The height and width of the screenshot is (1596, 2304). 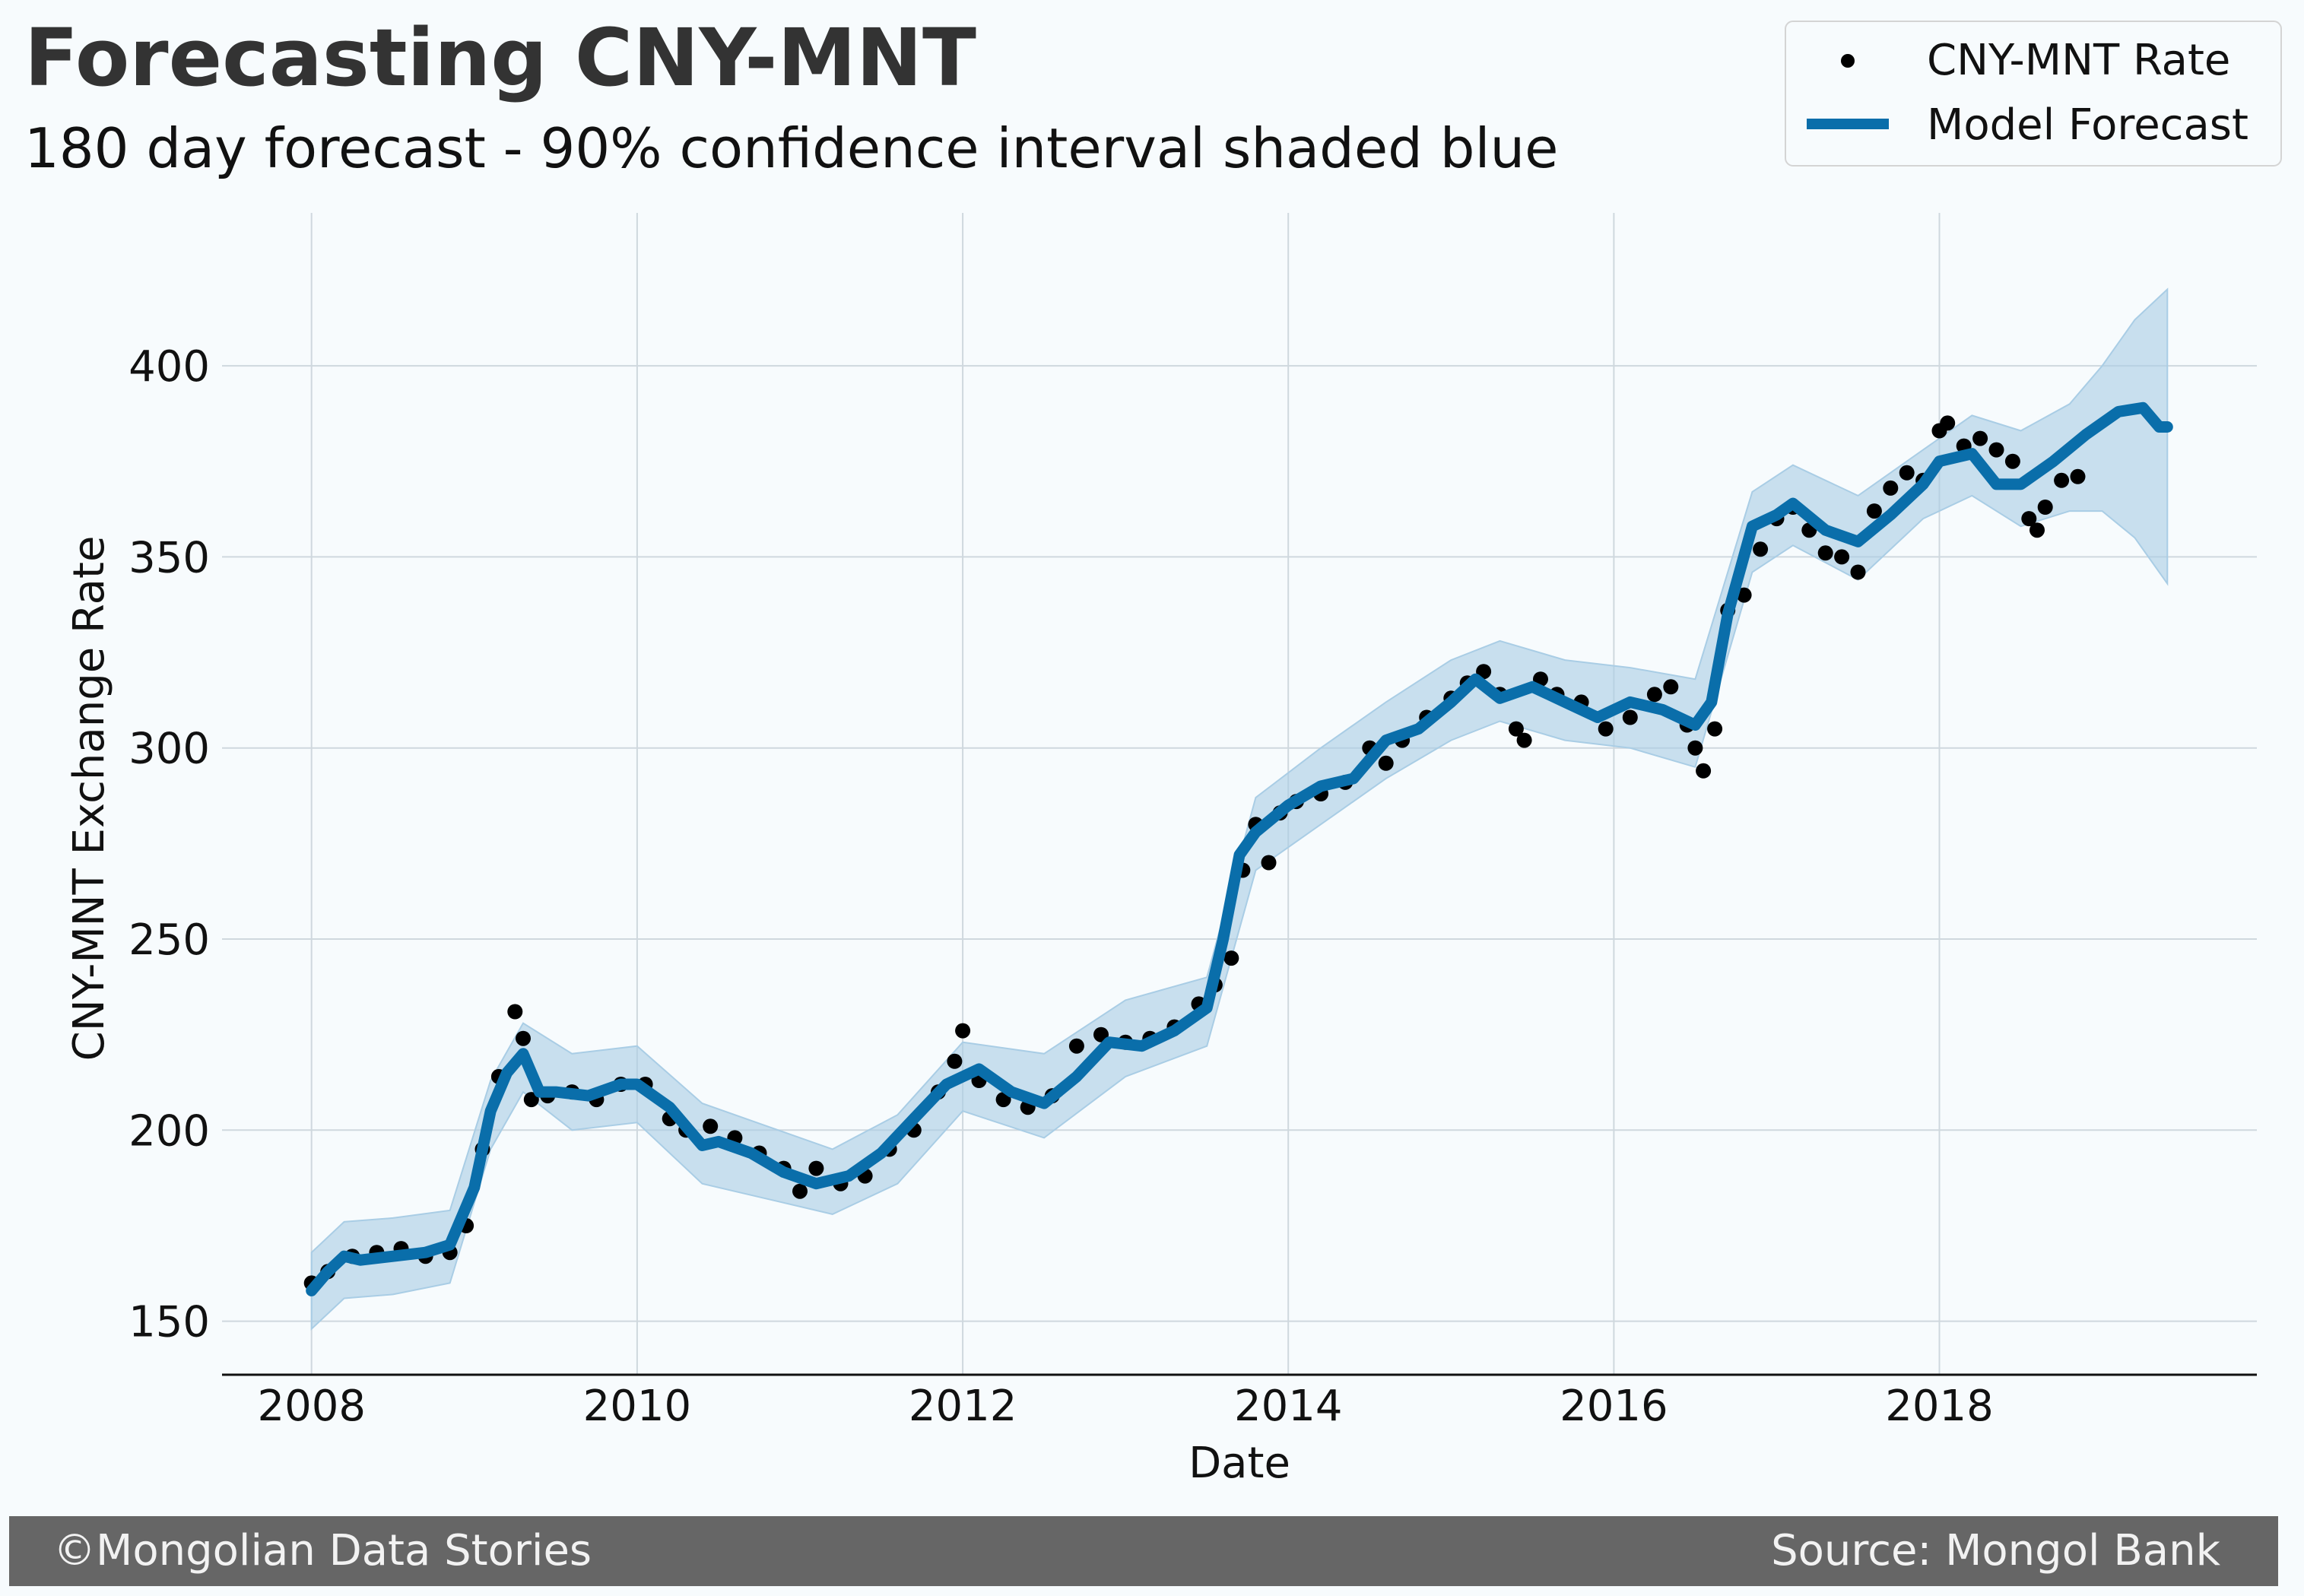 I want to click on legend: CNY-MNT Rate Model Forecast, so click(x=2034, y=94).